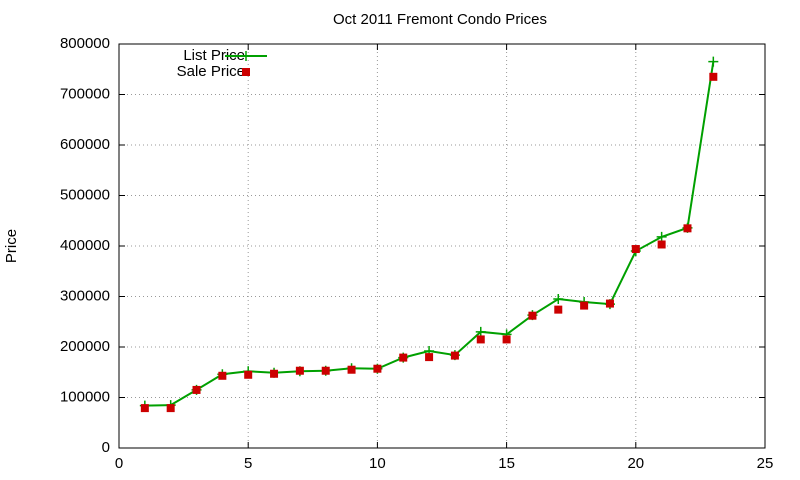 This screenshot has width=800, height=480. I want to click on legend-label: List Price, so click(214, 55).